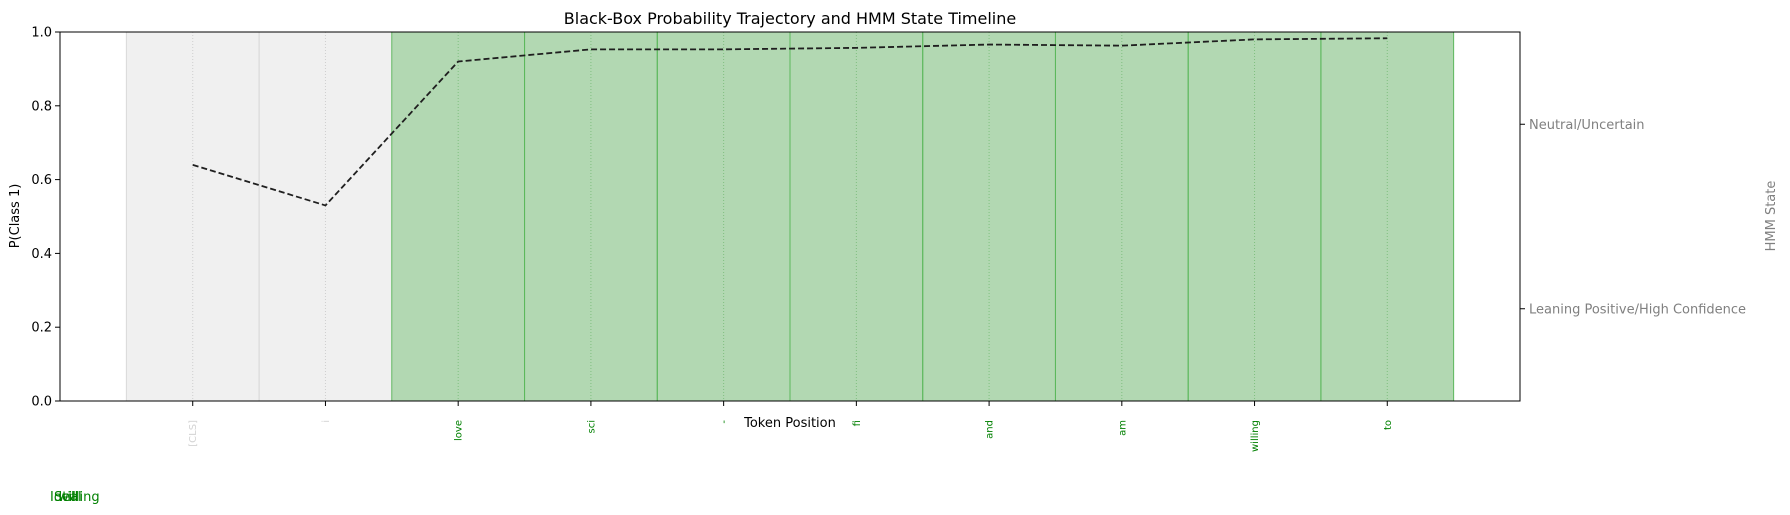 The width and height of the screenshot is (1790, 515). What do you see at coordinates (459, 430) in the screenshot?
I see `token-label: love` at bounding box center [459, 430].